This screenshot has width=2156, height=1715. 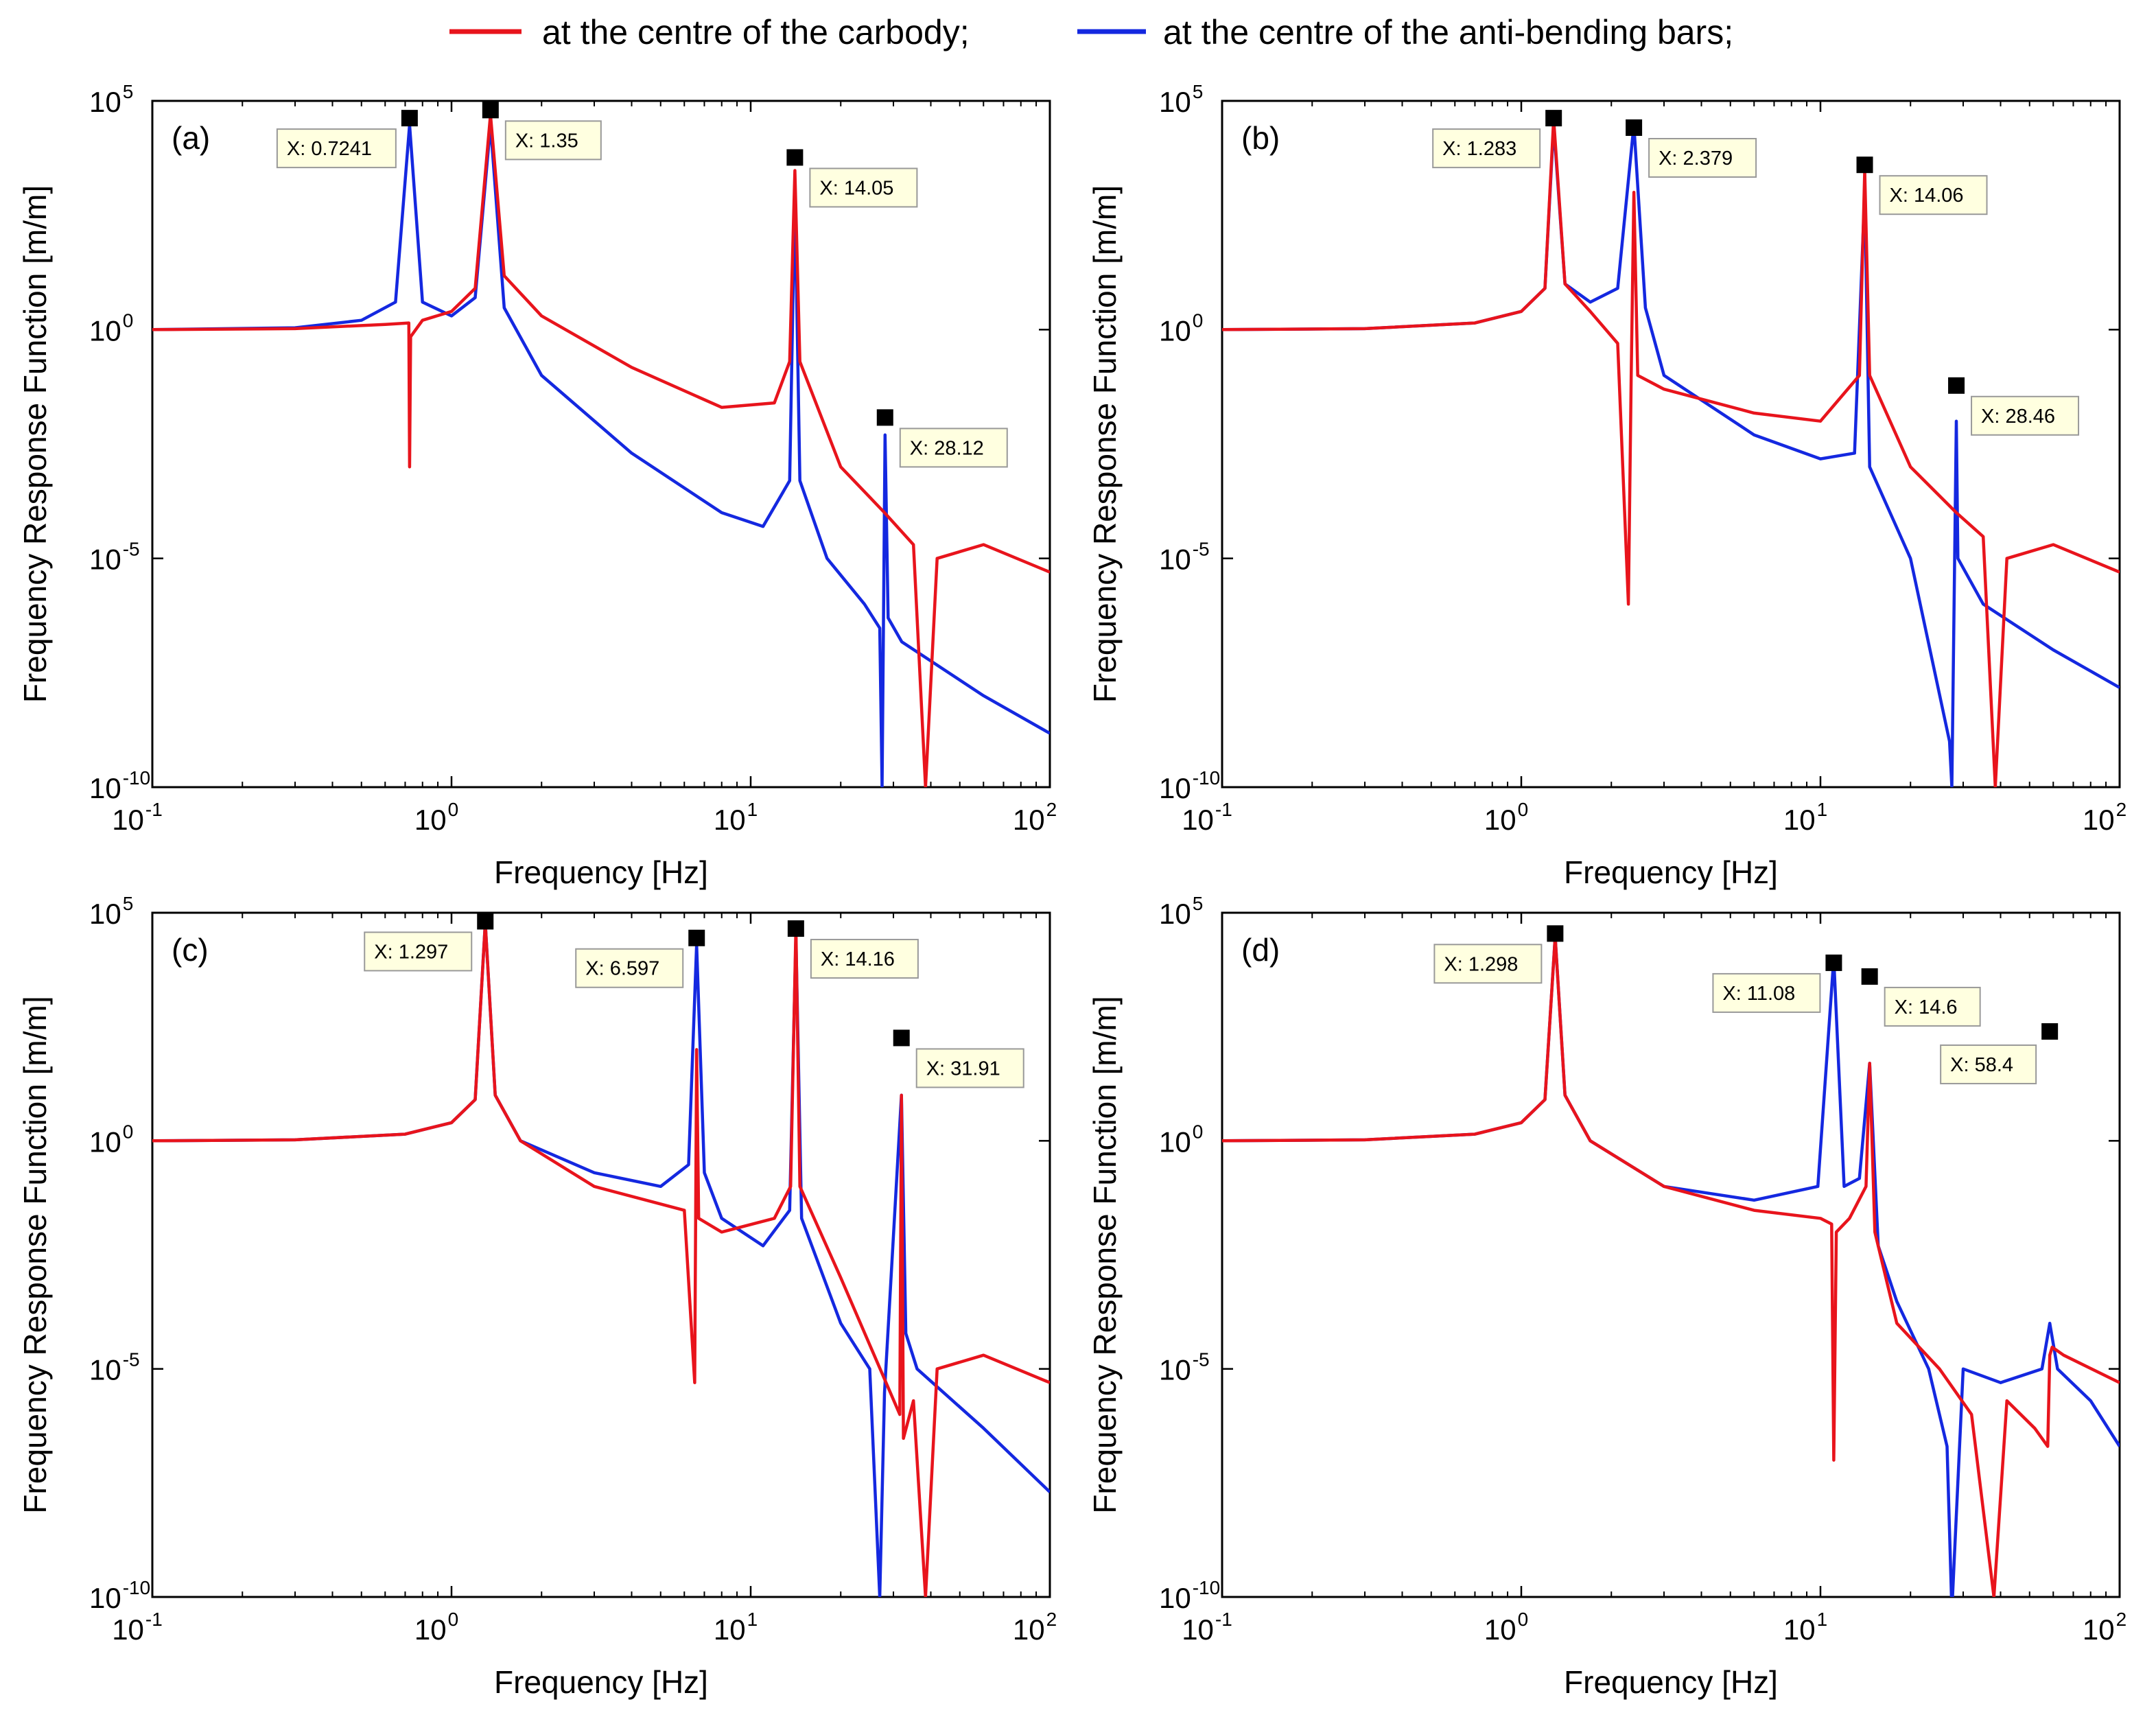 I want to click on datatip-label: X: 14.05, so click(x=856, y=188).